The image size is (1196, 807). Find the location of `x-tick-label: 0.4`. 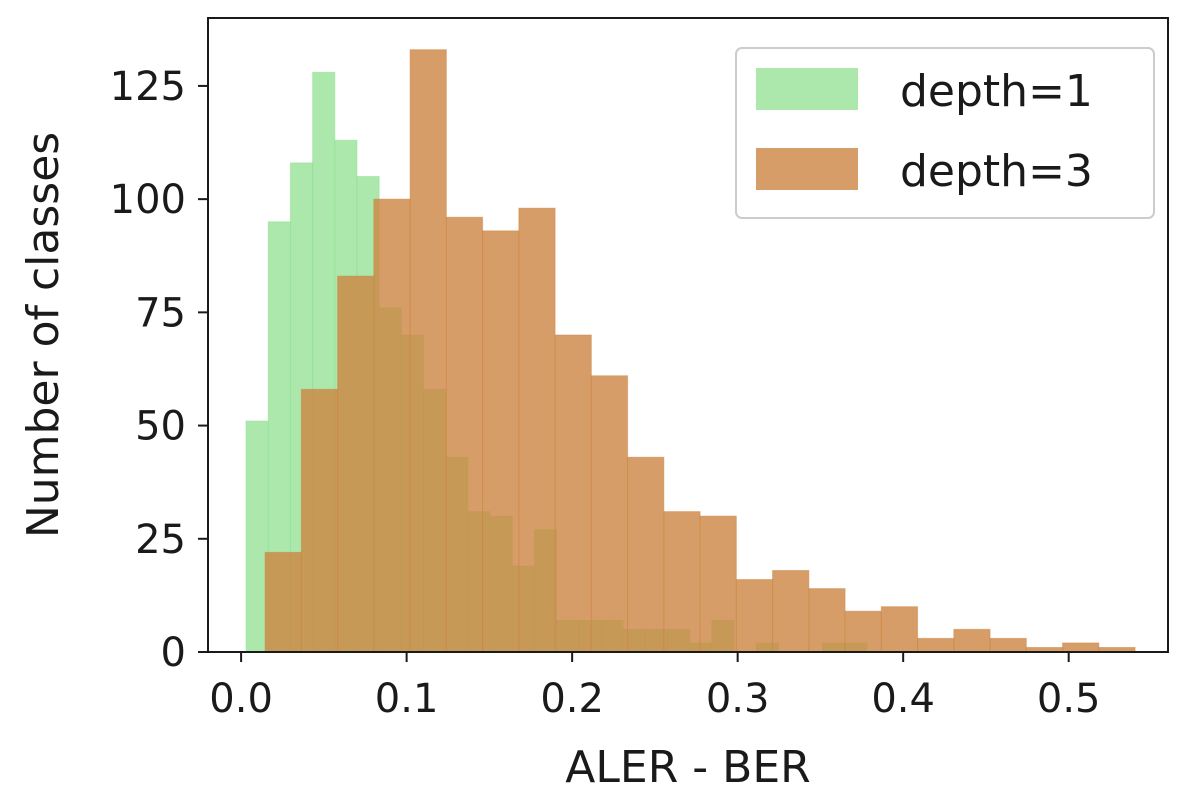

x-tick-label: 0.4 is located at coordinates (903, 699).